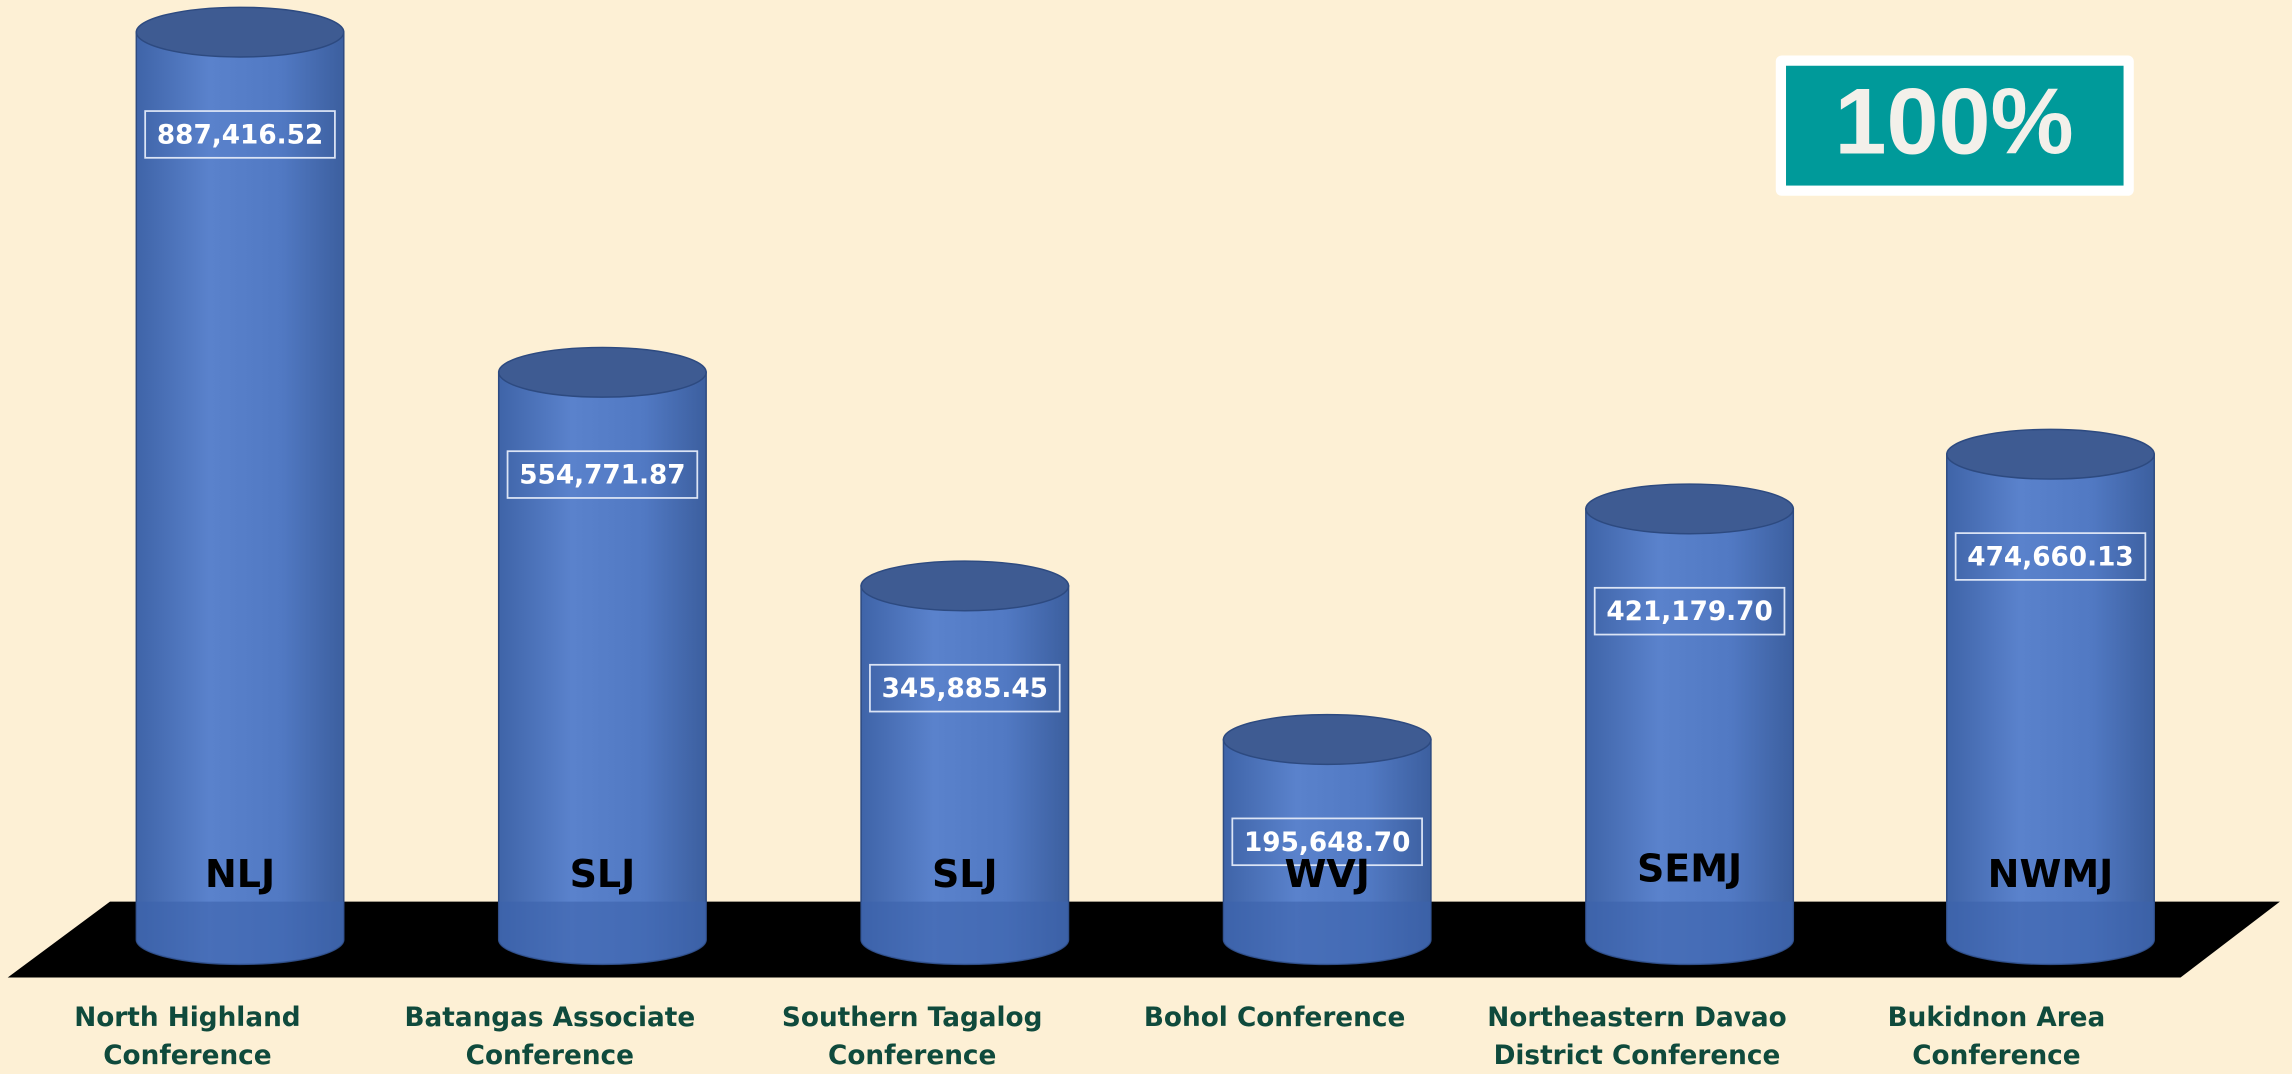 This screenshot has height=1074, width=2292. I want to click on category-label: Bohol Conference, so click(1274, 1018).